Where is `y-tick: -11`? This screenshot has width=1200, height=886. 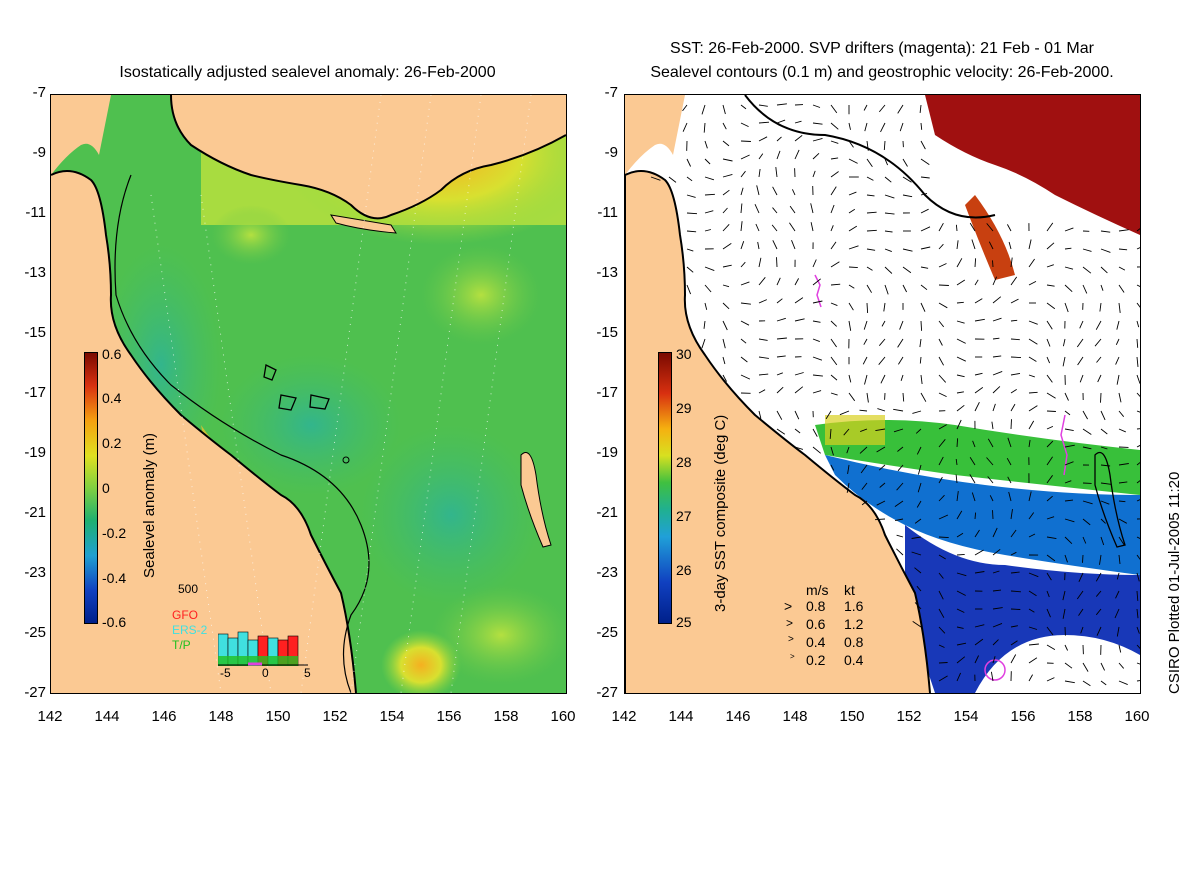 y-tick: -11 is located at coordinates (595, 212).